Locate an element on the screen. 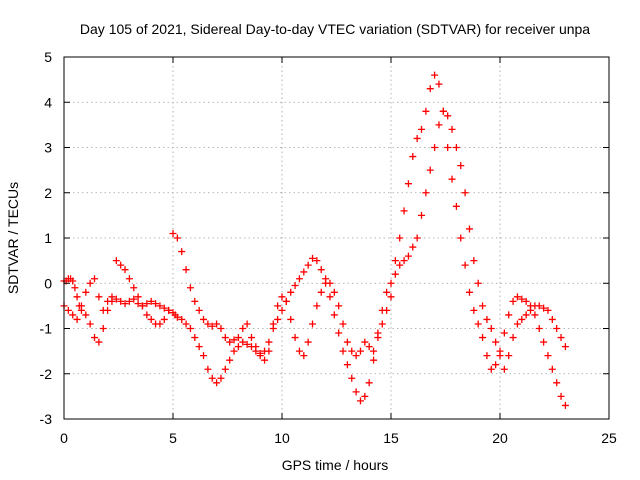 The height and width of the screenshot is (480, 640). x-tick-label: 15 is located at coordinates (391, 438).